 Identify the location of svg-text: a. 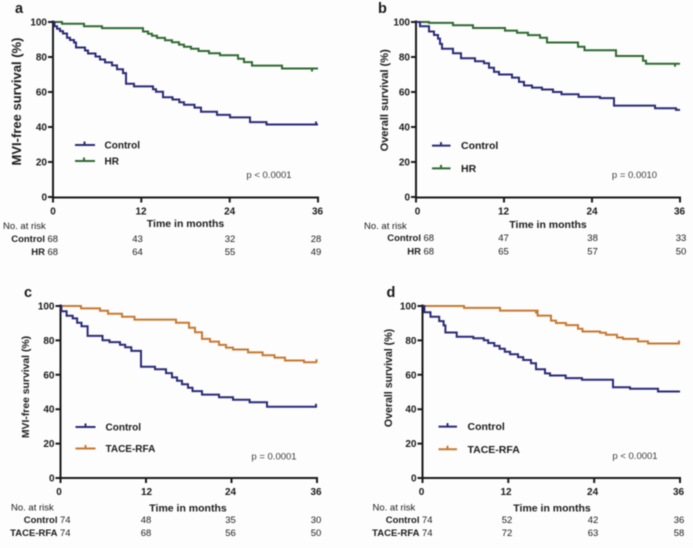
(19, 9).